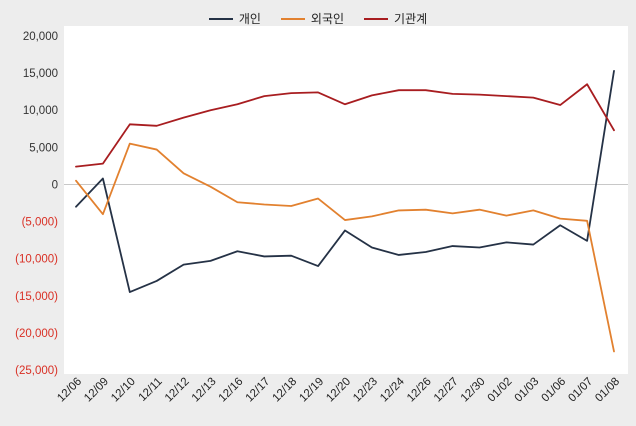 The image size is (636, 426). Describe the element at coordinates (580, 390) in the screenshot. I see `x-axis-tick-label: 01/07` at that location.